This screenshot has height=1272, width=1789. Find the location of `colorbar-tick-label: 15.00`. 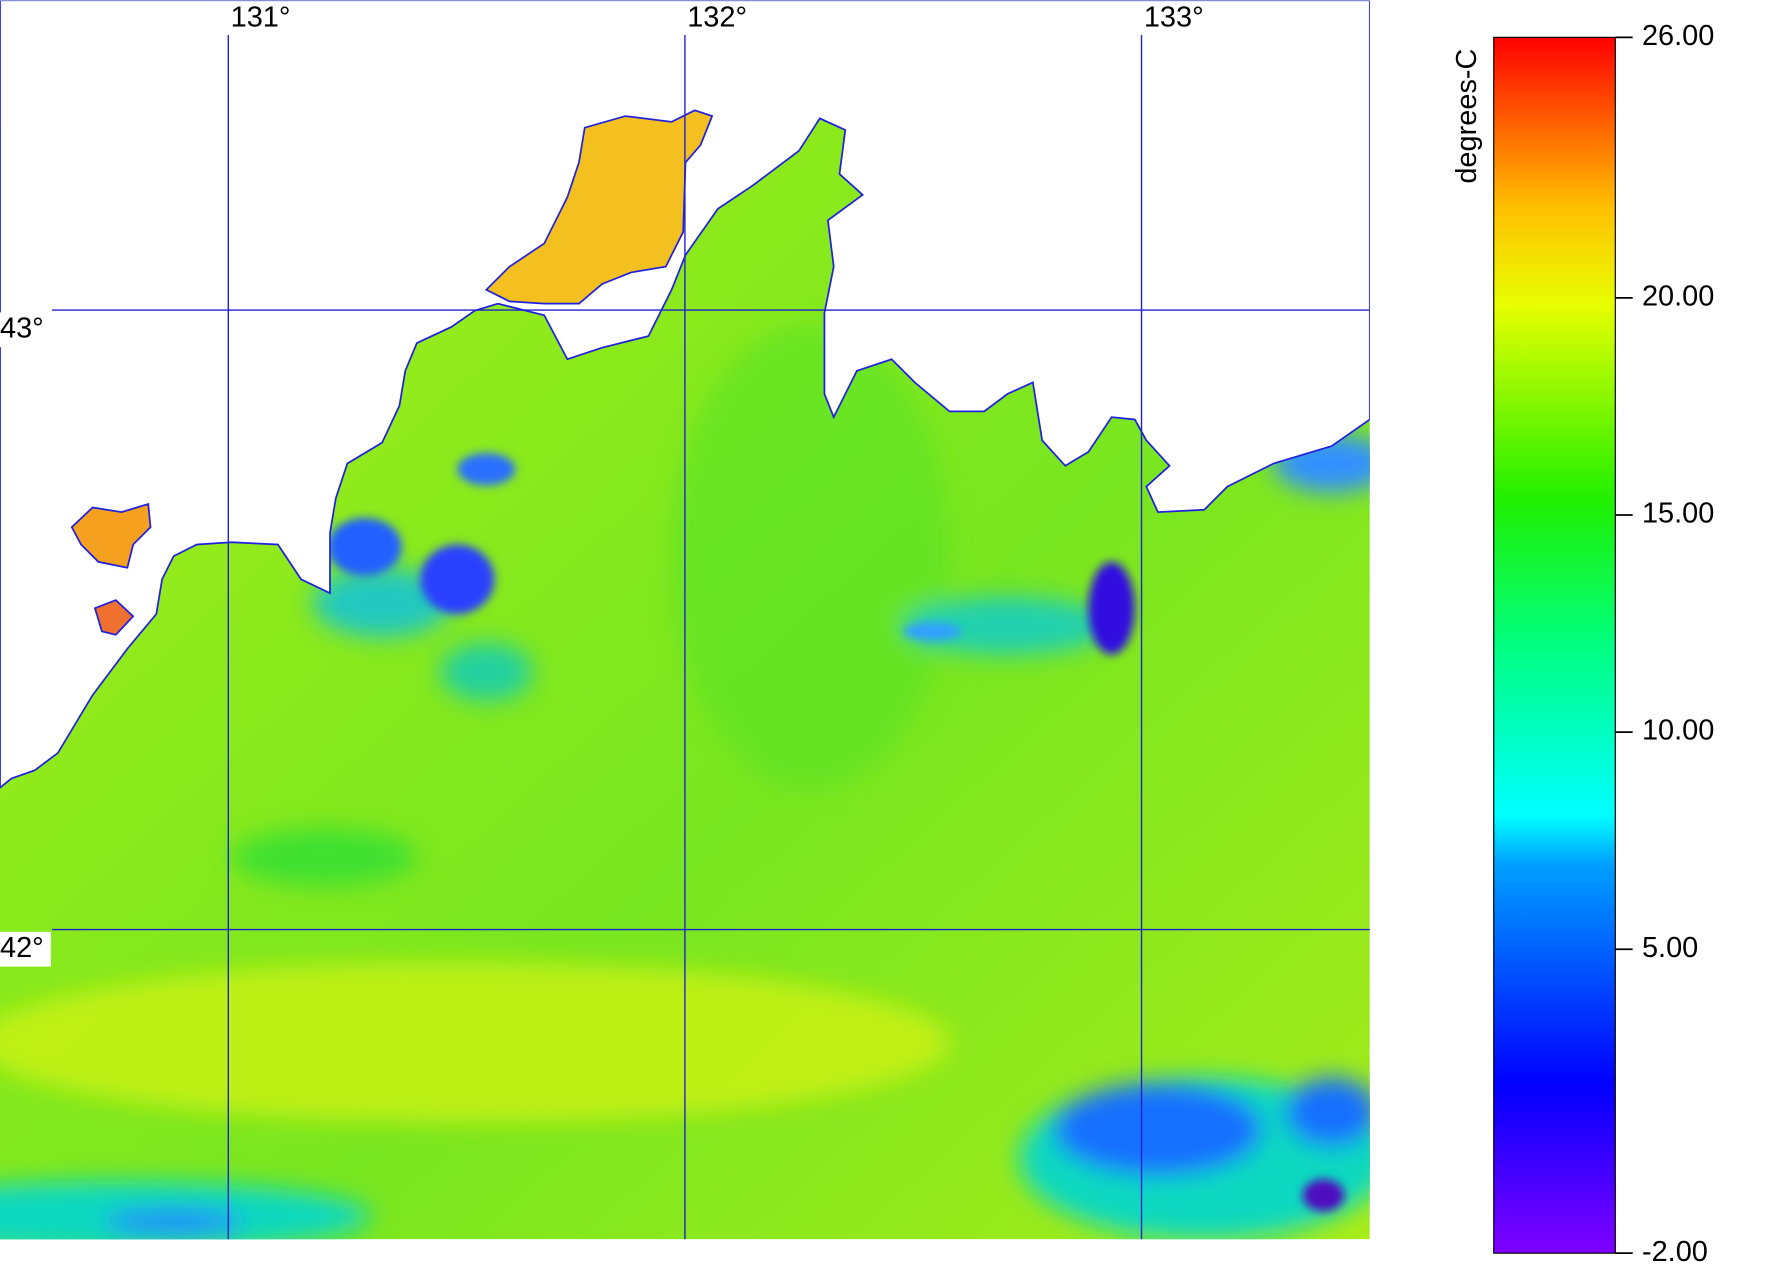

colorbar-tick-label: 15.00 is located at coordinates (1678, 514).